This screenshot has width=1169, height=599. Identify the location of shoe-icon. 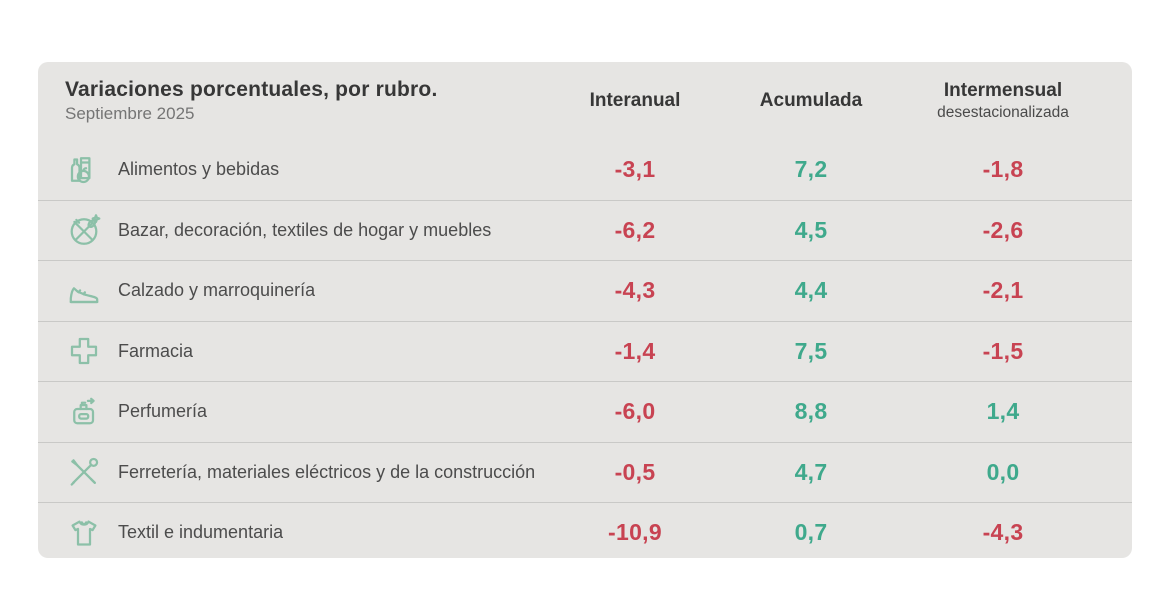
(84, 291).